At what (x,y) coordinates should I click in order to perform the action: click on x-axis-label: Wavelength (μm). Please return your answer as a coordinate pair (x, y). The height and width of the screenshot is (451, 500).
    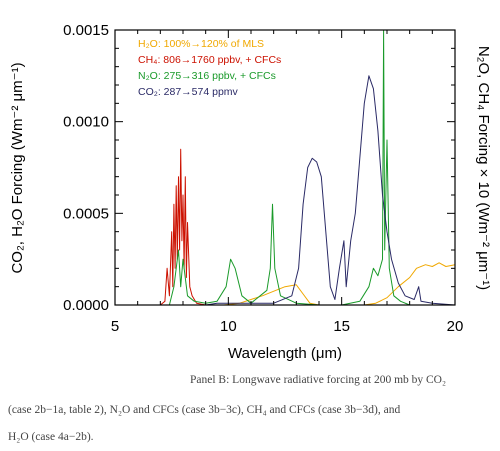
    Looking at the image, I should click on (285, 353).